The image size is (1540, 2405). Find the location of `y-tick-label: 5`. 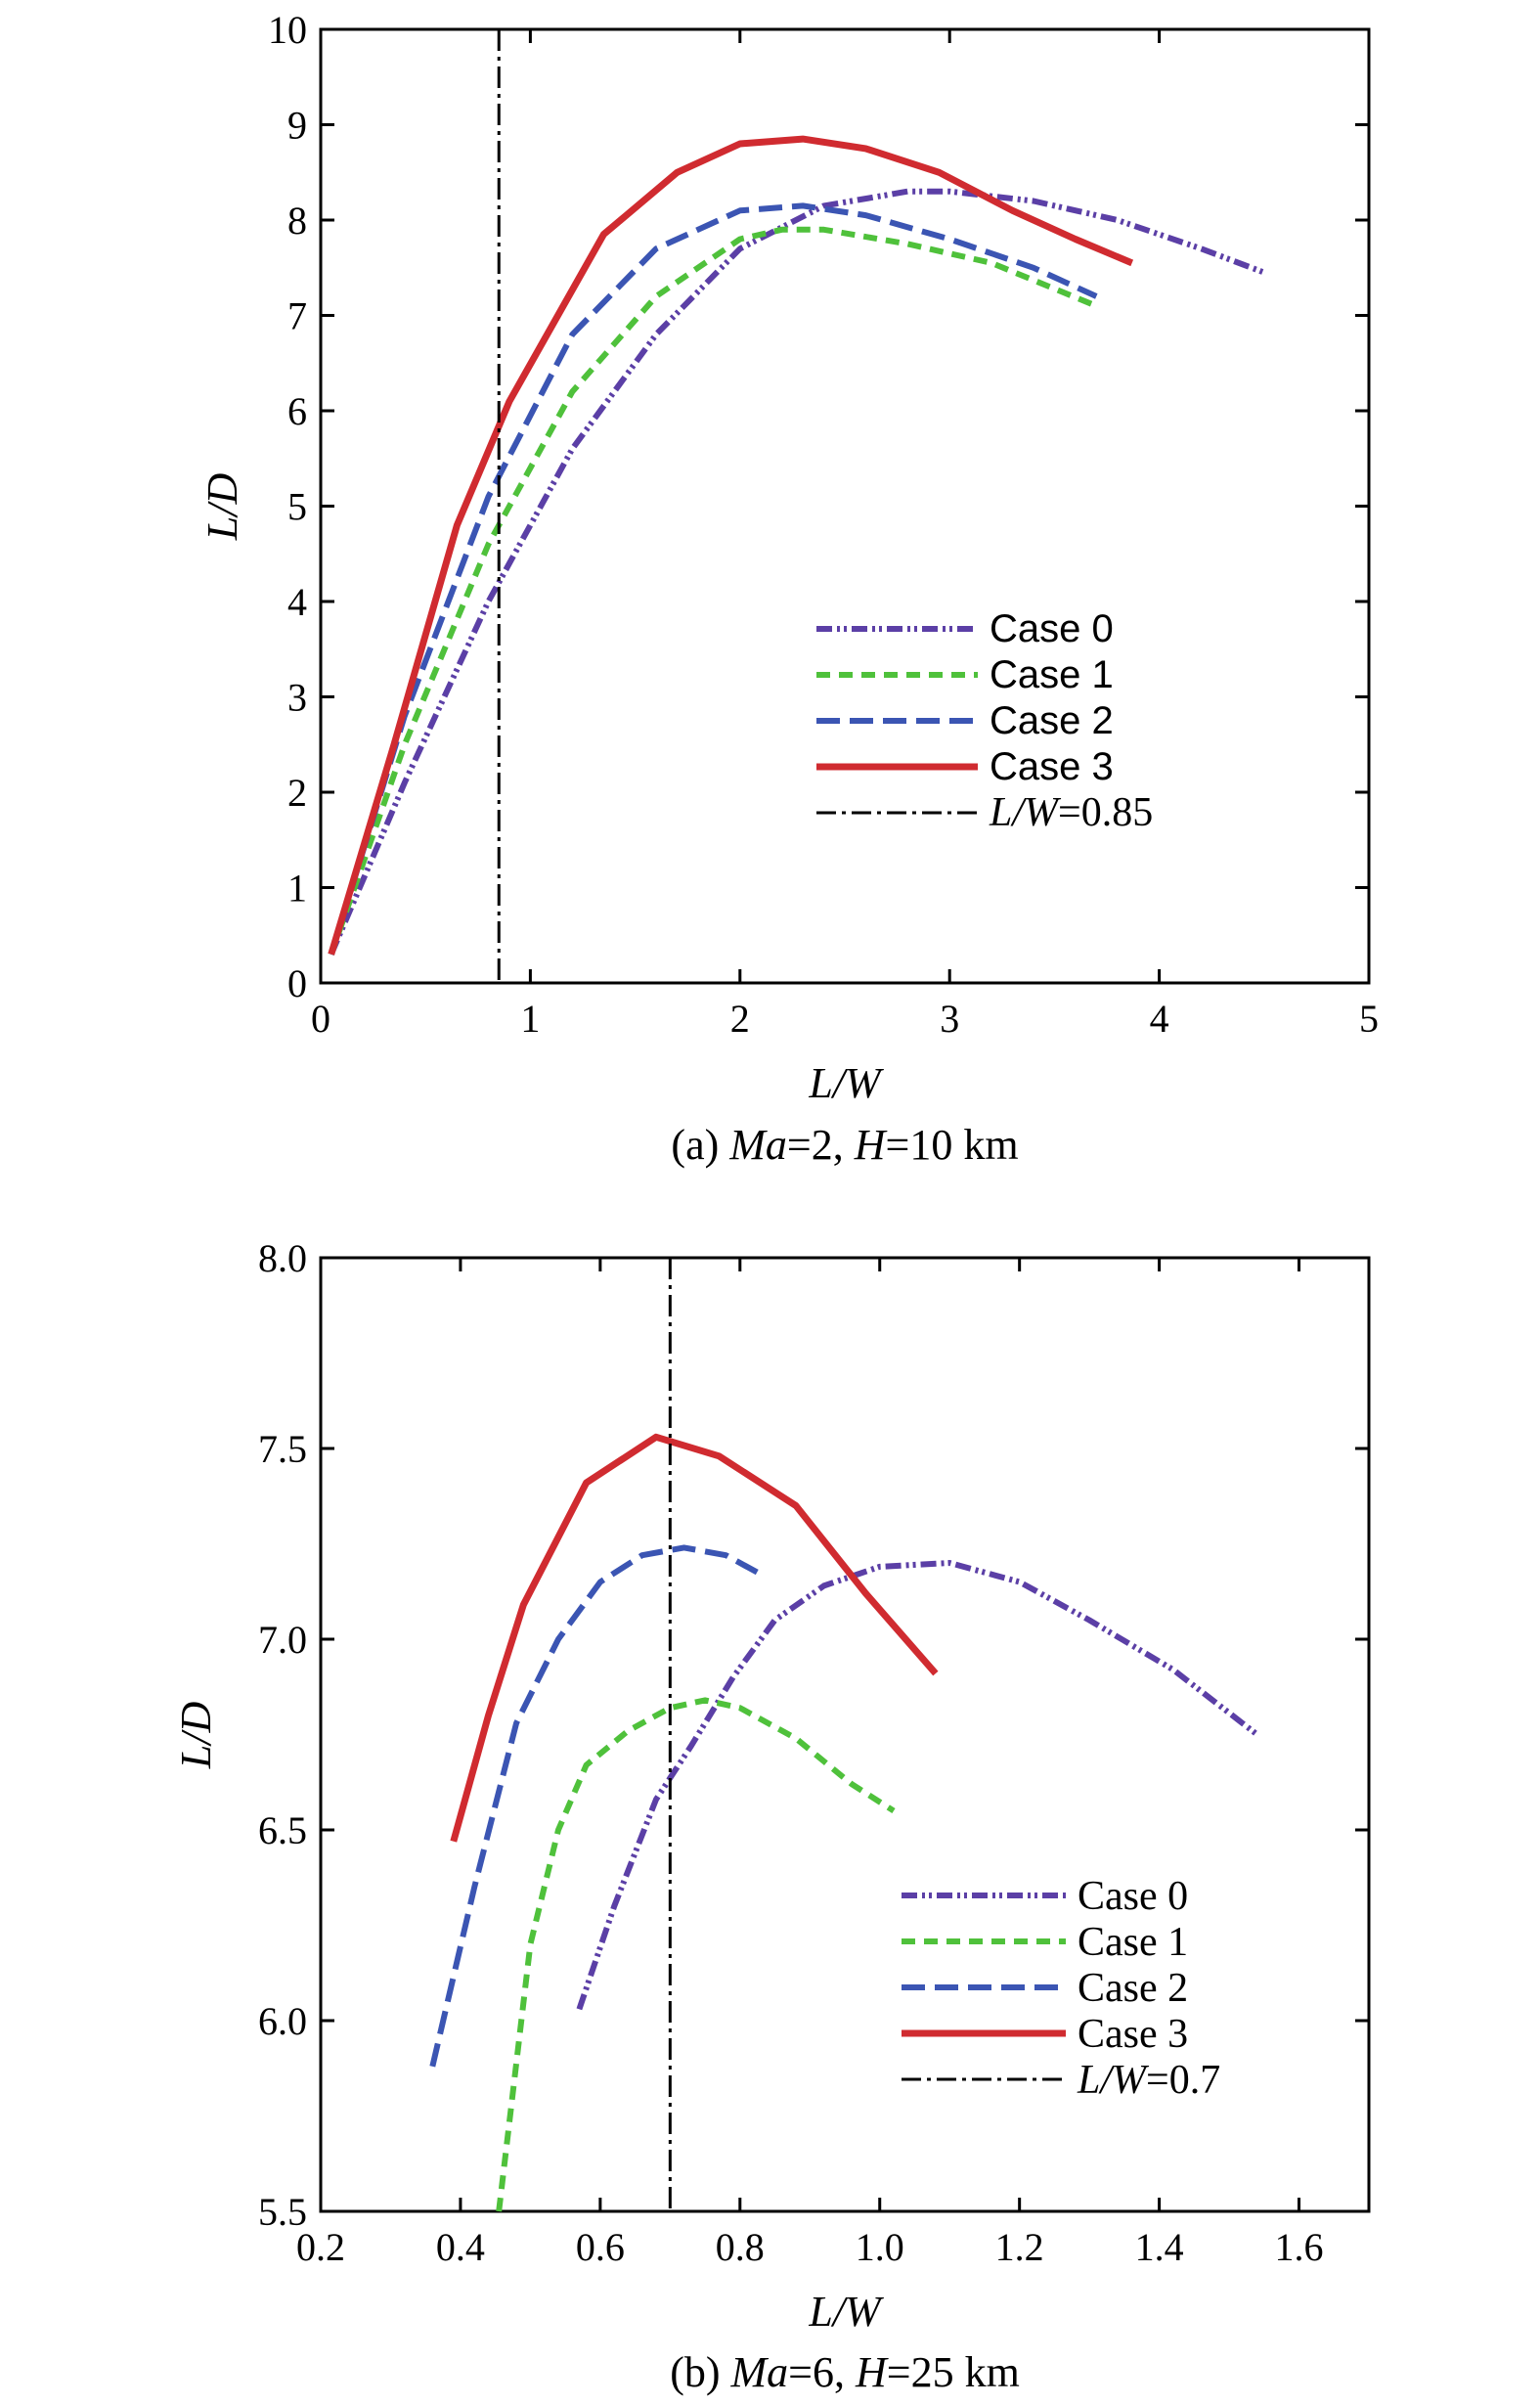

y-tick-label: 5 is located at coordinates (297, 507).